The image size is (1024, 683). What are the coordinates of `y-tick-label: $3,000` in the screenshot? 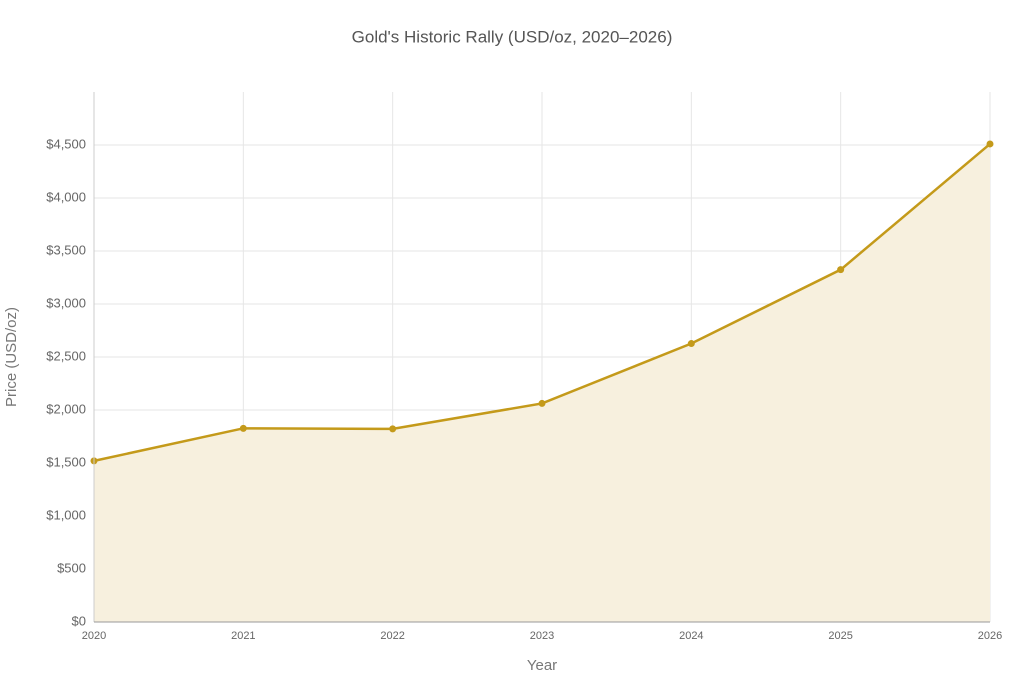 It's located at (66, 302).